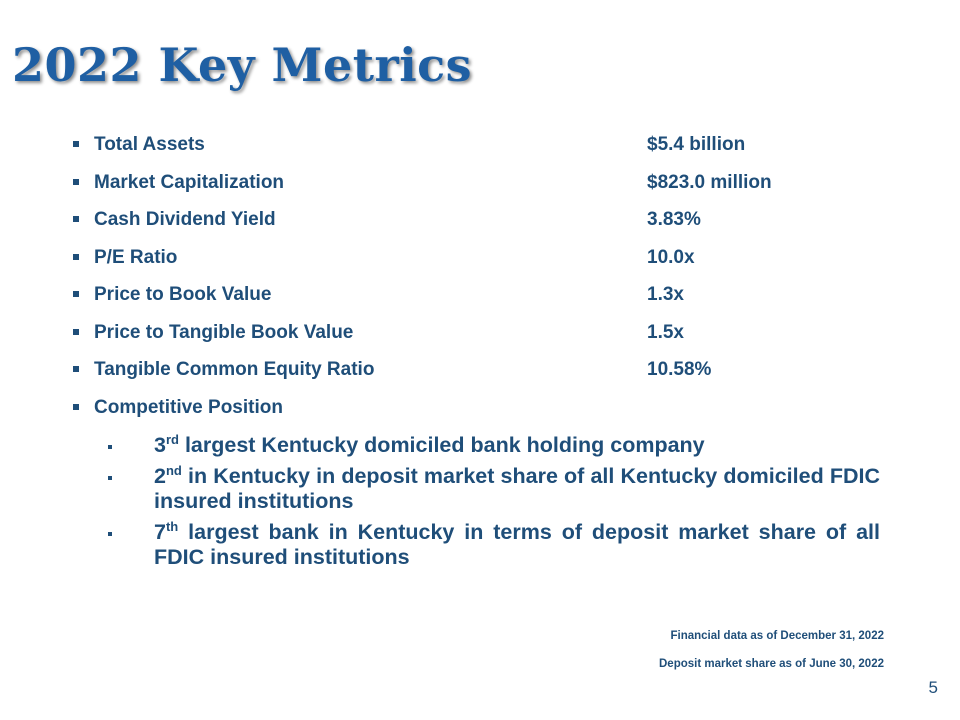 This screenshot has height=720, width=960. Describe the element at coordinates (470, 376) in the screenshot. I see `metric-row: Tangible Common Equity Ratio 10.58%` at that location.